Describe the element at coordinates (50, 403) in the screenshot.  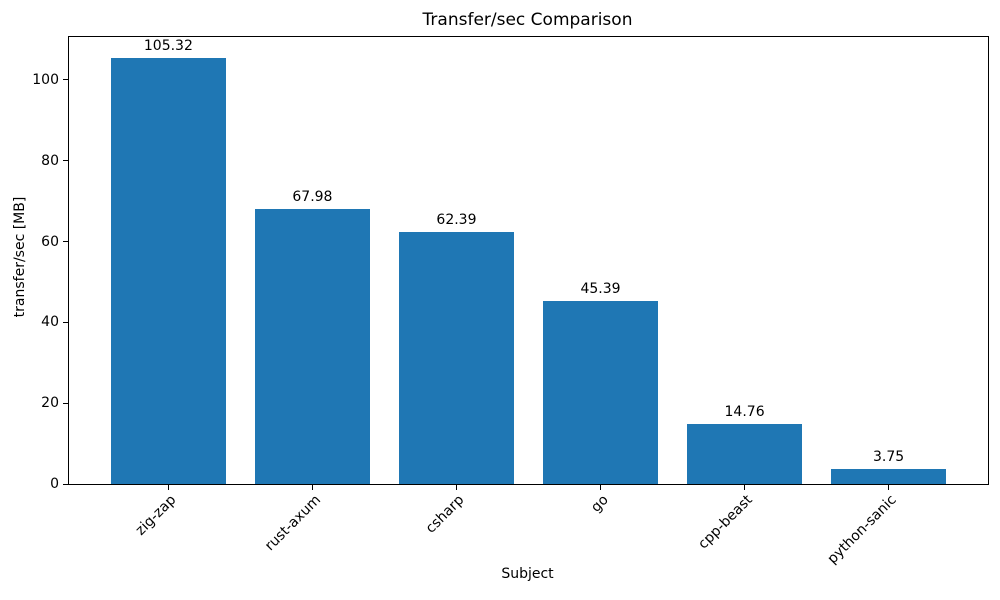
I see `y-tick-label: 20` at that location.